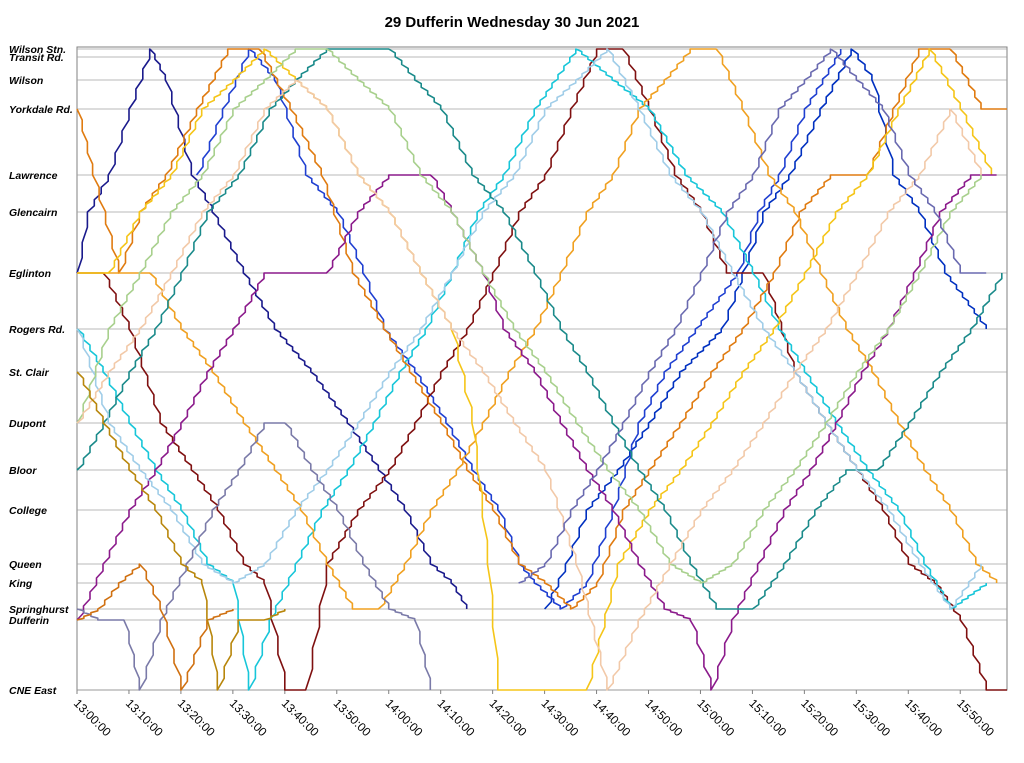 The height and width of the screenshot is (763, 1024). What do you see at coordinates (25, 565) in the screenshot?
I see `stop-label: Queen` at bounding box center [25, 565].